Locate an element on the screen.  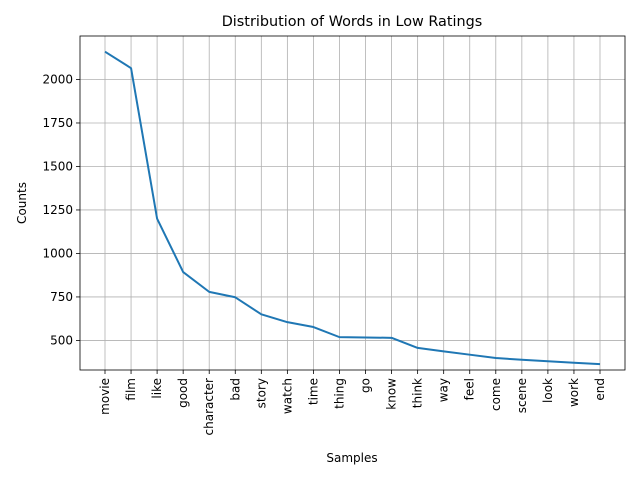
x-tick-label: time is located at coordinates (313, 391).